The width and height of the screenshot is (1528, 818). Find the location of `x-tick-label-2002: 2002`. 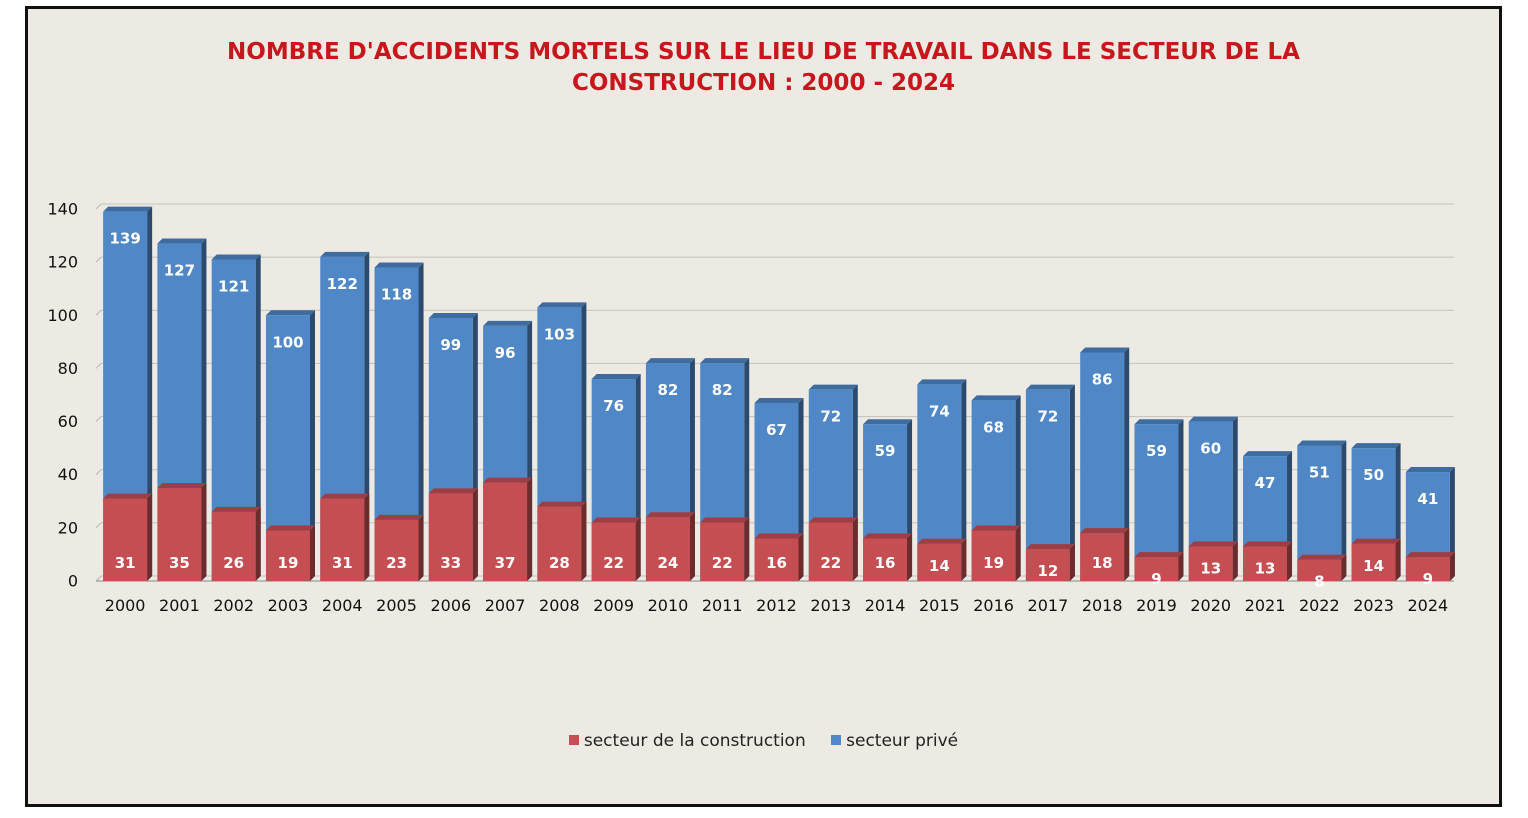

x-tick-label-2002: 2002 is located at coordinates (233, 605).